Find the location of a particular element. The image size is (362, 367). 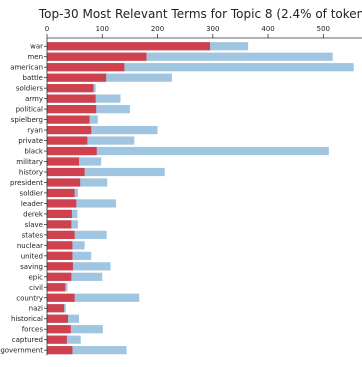

bar-topic-ryan is located at coordinates (69, 130).